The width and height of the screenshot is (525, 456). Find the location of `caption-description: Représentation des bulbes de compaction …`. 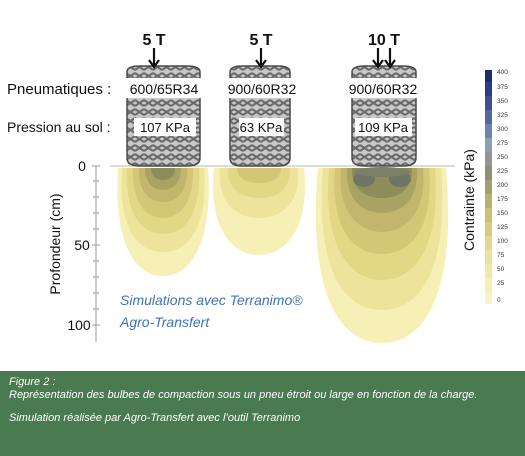

caption-description: Représentation des bulbes de compaction … is located at coordinates (243, 394).